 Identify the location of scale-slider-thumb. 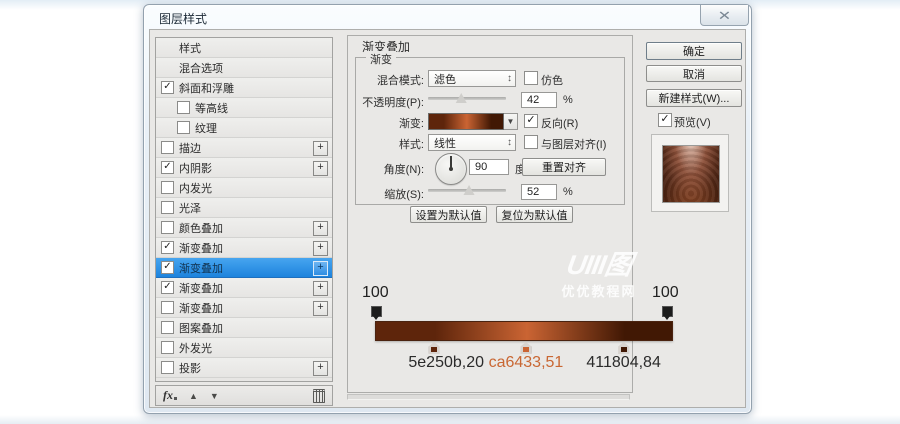
(469, 190).